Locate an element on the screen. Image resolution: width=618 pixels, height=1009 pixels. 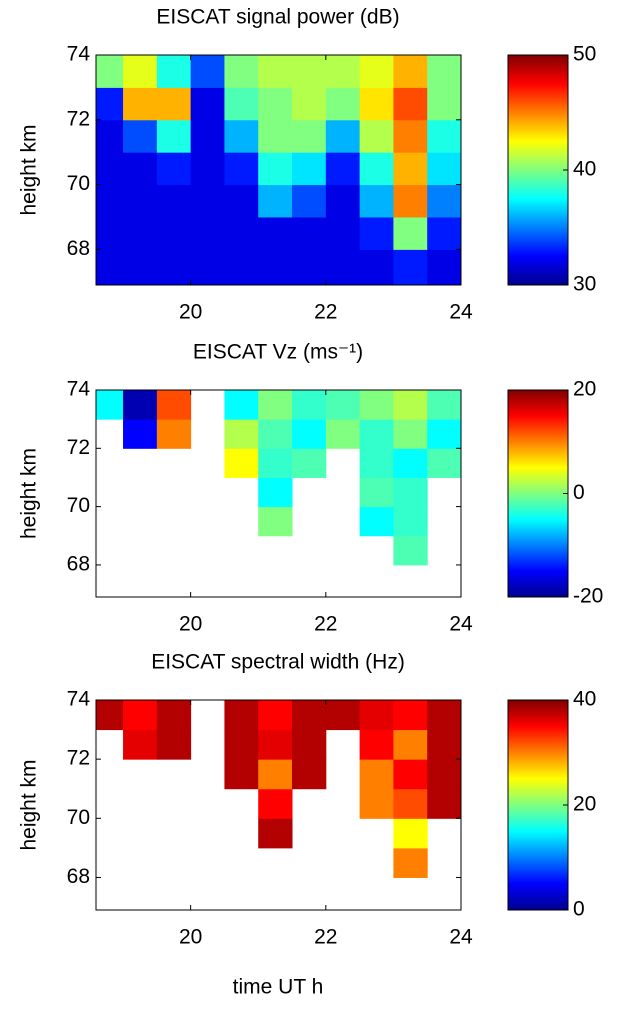
panel-title: EISCAT spectral width (Hz) is located at coordinates (278, 662).